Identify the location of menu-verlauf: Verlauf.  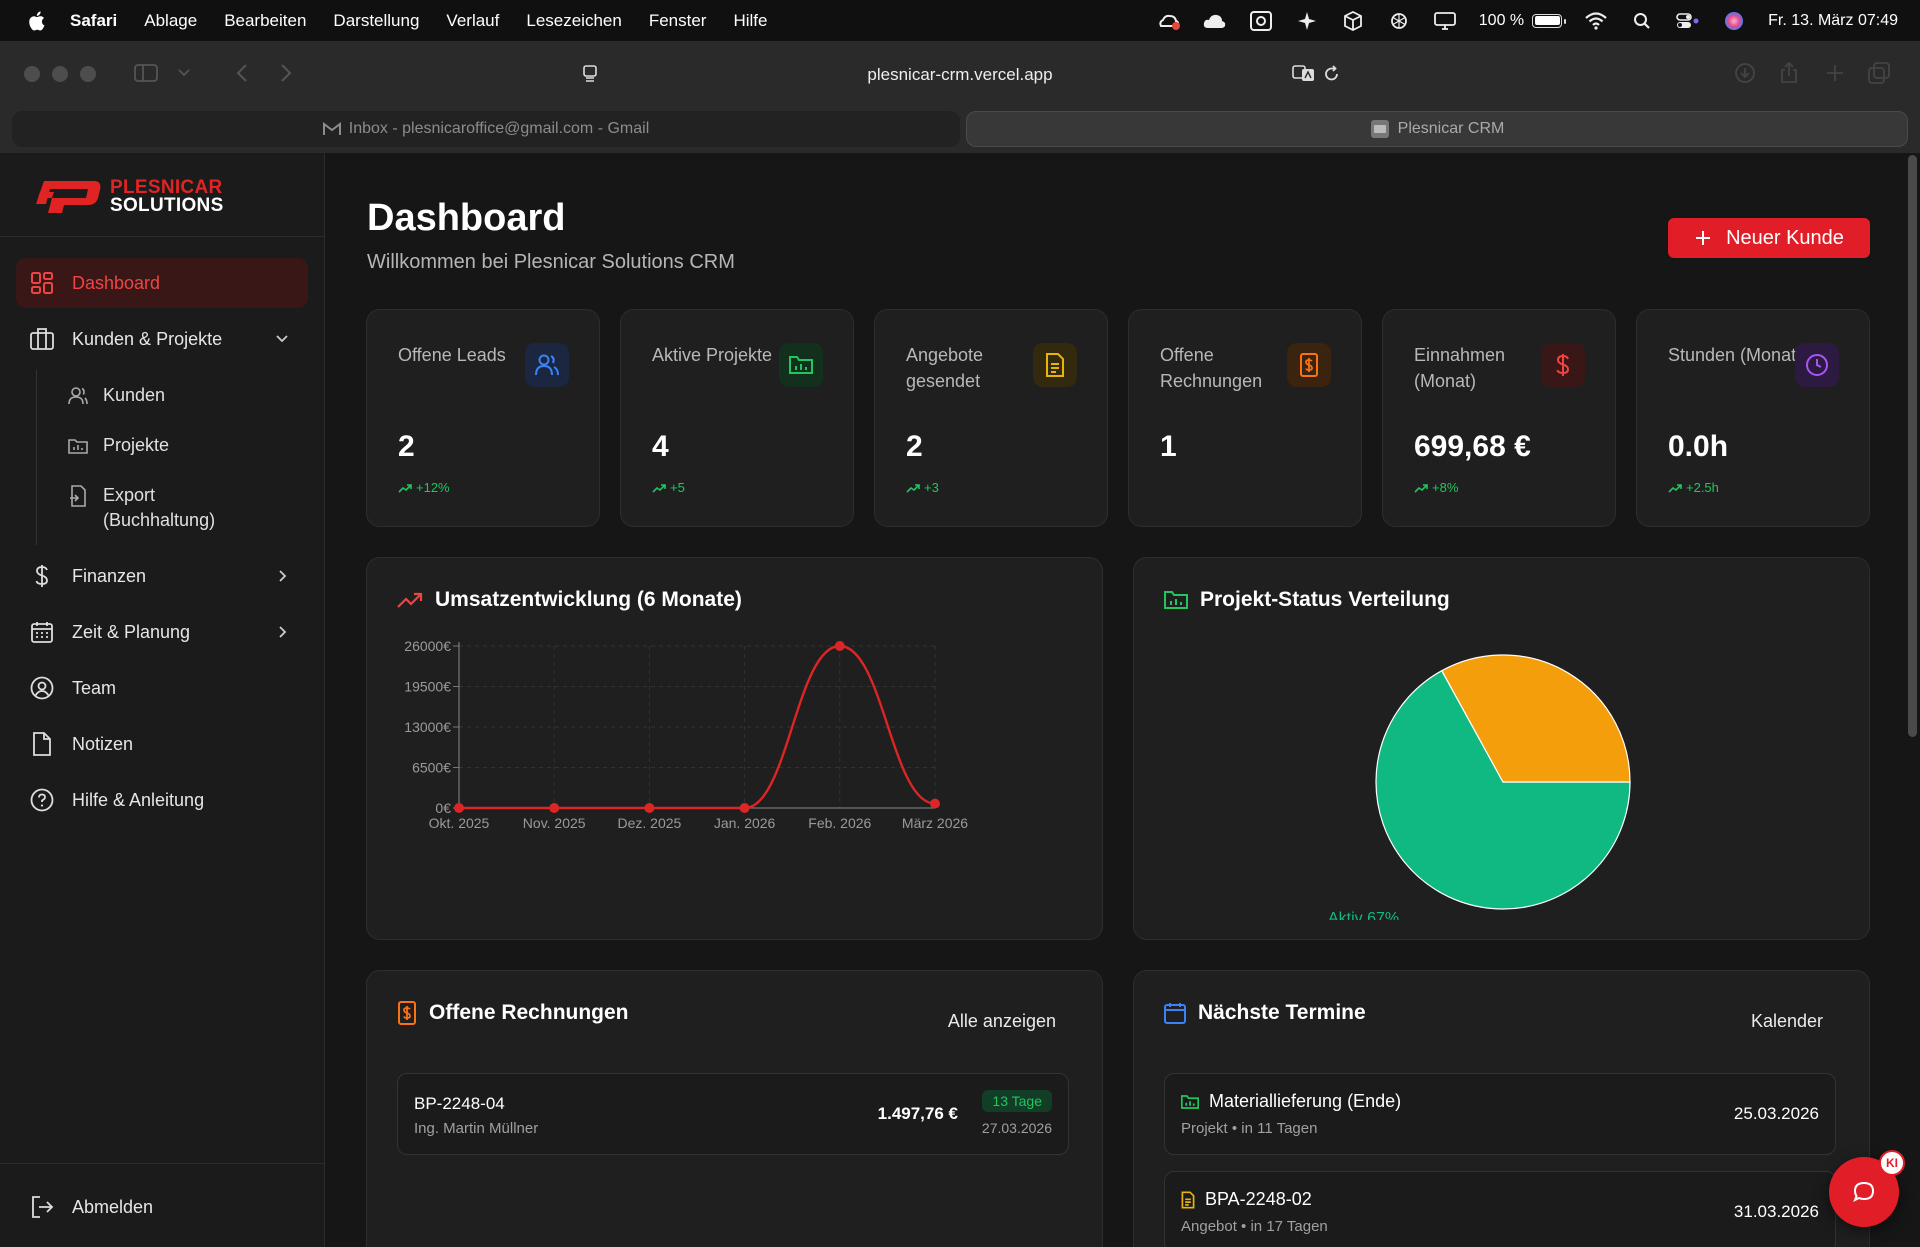
(473, 20).